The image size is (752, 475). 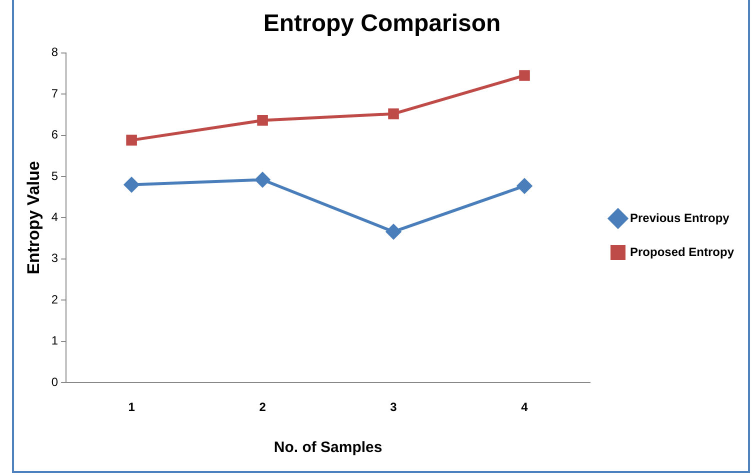 What do you see at coordinates (328, 447) in the screenshot?
I see `x-axis-title: No. of Samples` at bounding box center [328, 447].